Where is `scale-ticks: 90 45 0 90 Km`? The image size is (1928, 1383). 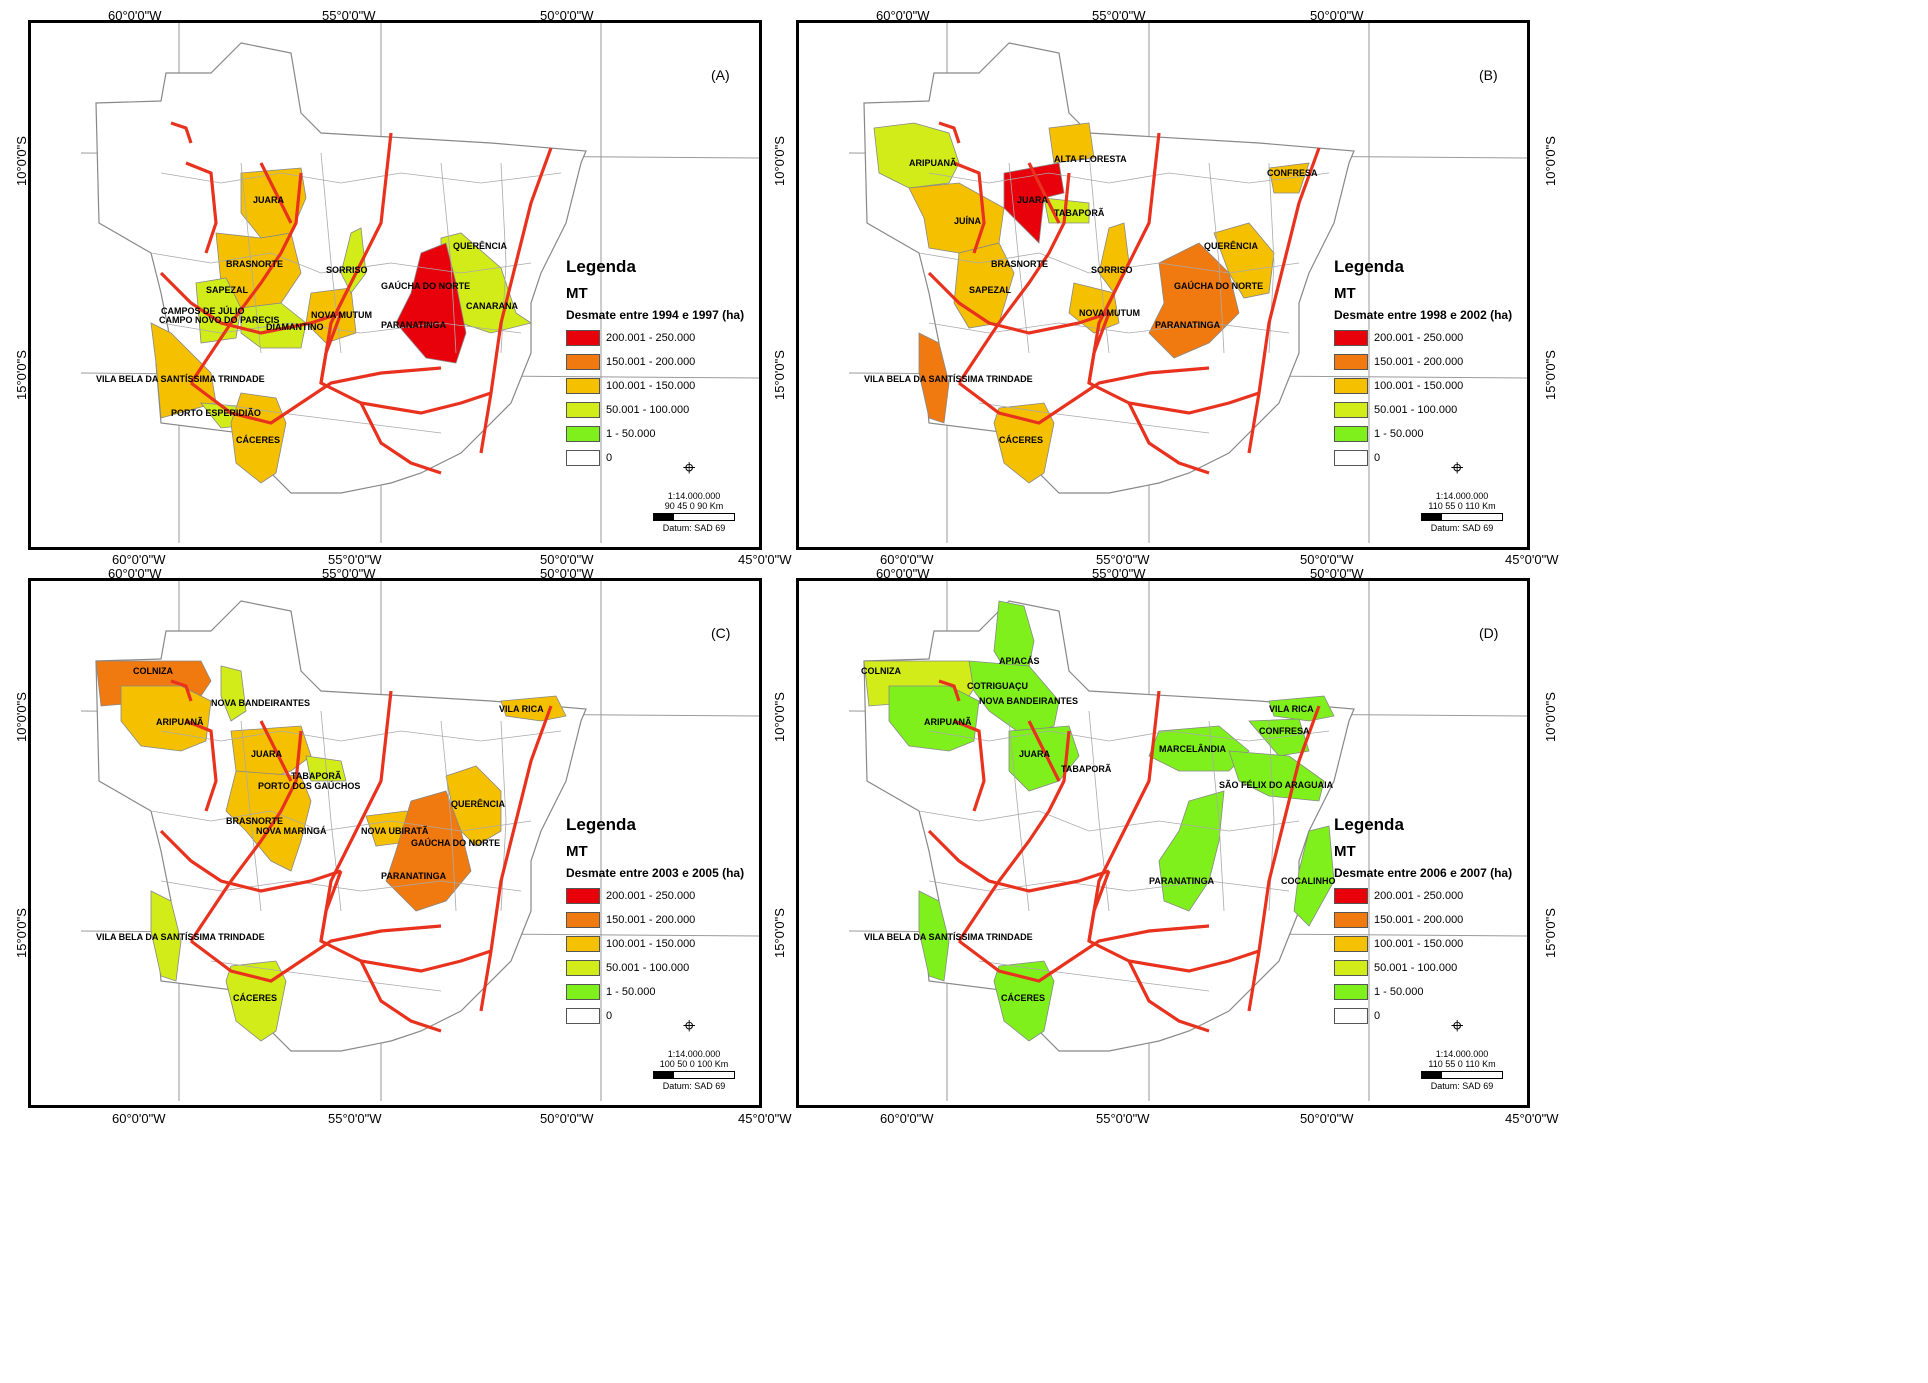
scale-ticks: 90 45 0 90 Km is located at coordinates (694, 506).